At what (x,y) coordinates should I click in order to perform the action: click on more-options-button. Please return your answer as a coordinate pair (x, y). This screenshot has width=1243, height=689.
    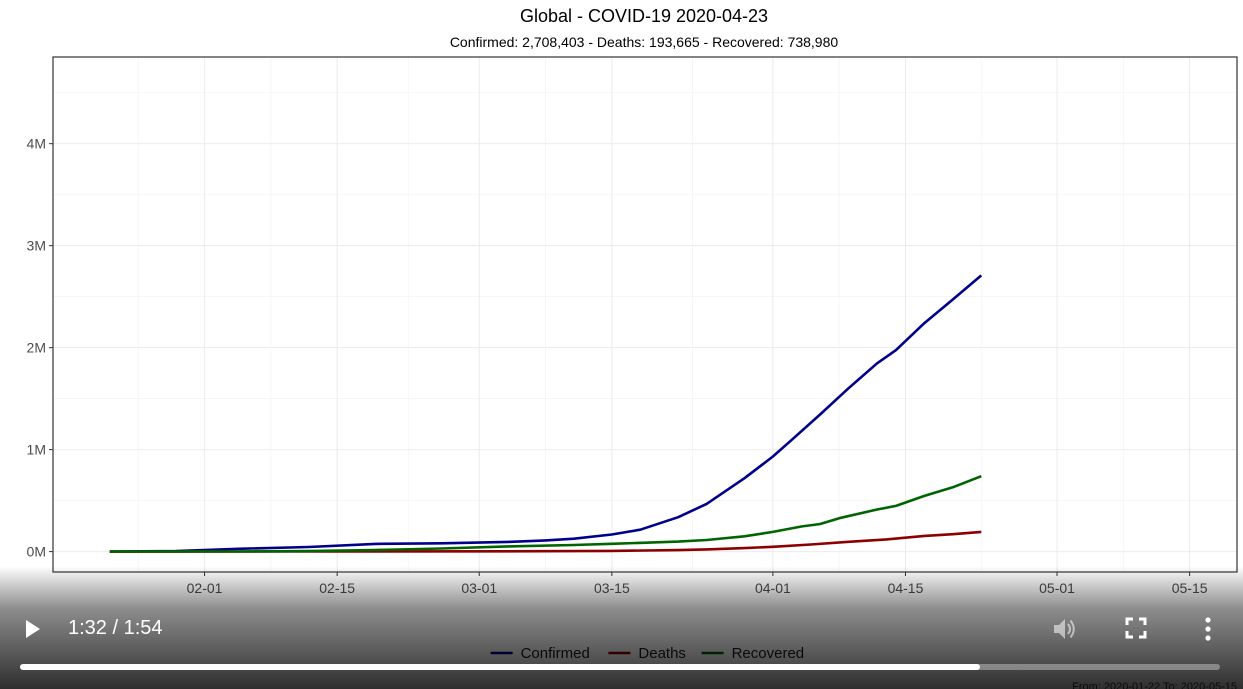
    Looking at the image, I should click on (1208, 629).